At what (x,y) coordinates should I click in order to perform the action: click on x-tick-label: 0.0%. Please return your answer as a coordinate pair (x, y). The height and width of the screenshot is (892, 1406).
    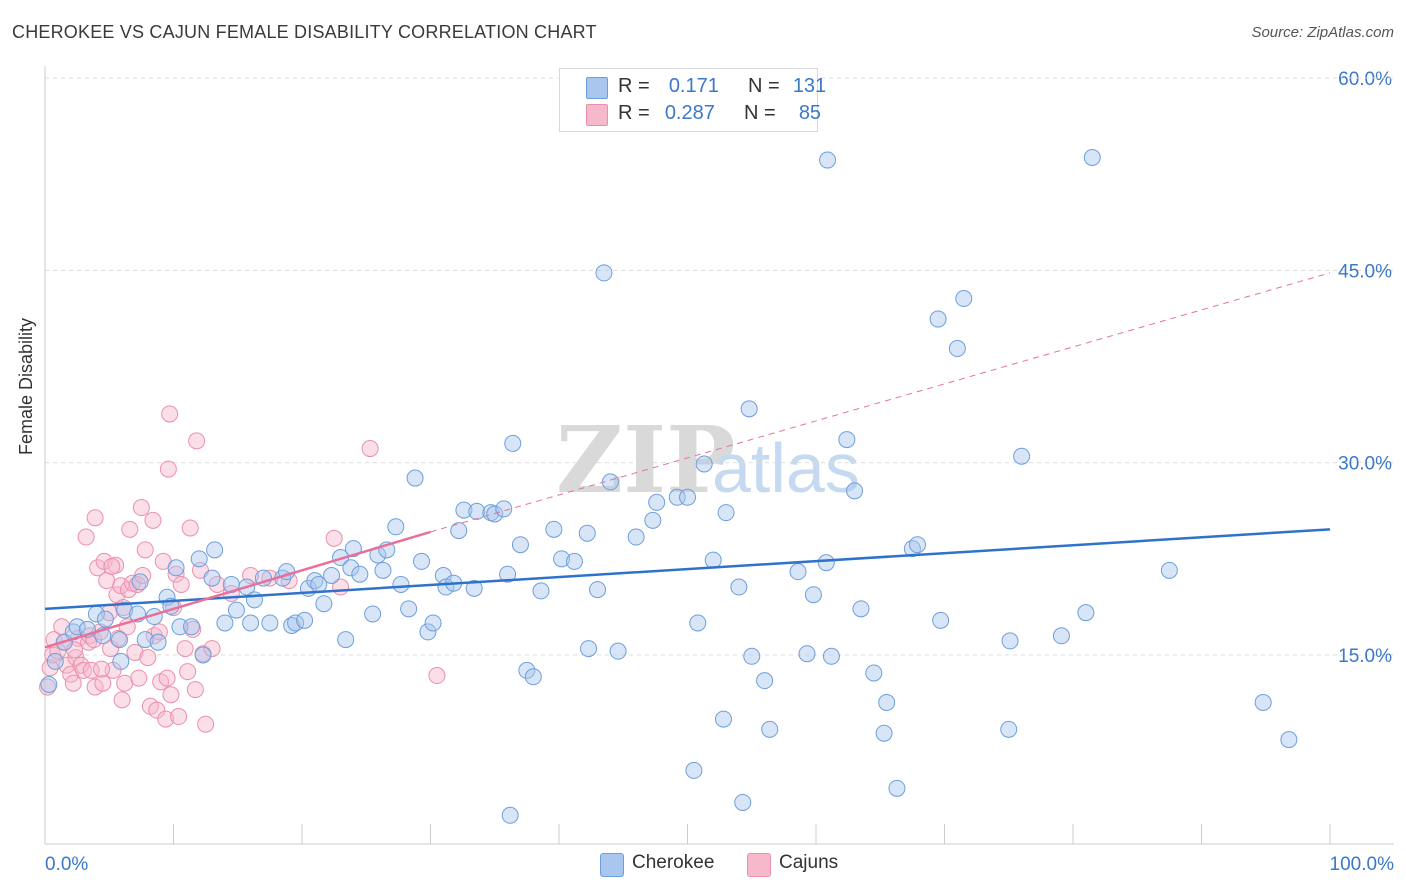
    Looking at the image, I should click on (66, 864).